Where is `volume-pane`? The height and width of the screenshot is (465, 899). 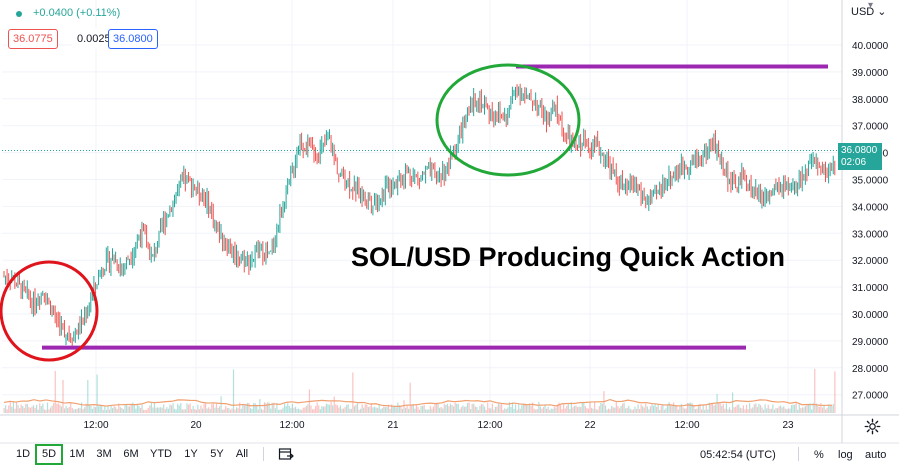 volume-pane is located at coordinates (419, 390).